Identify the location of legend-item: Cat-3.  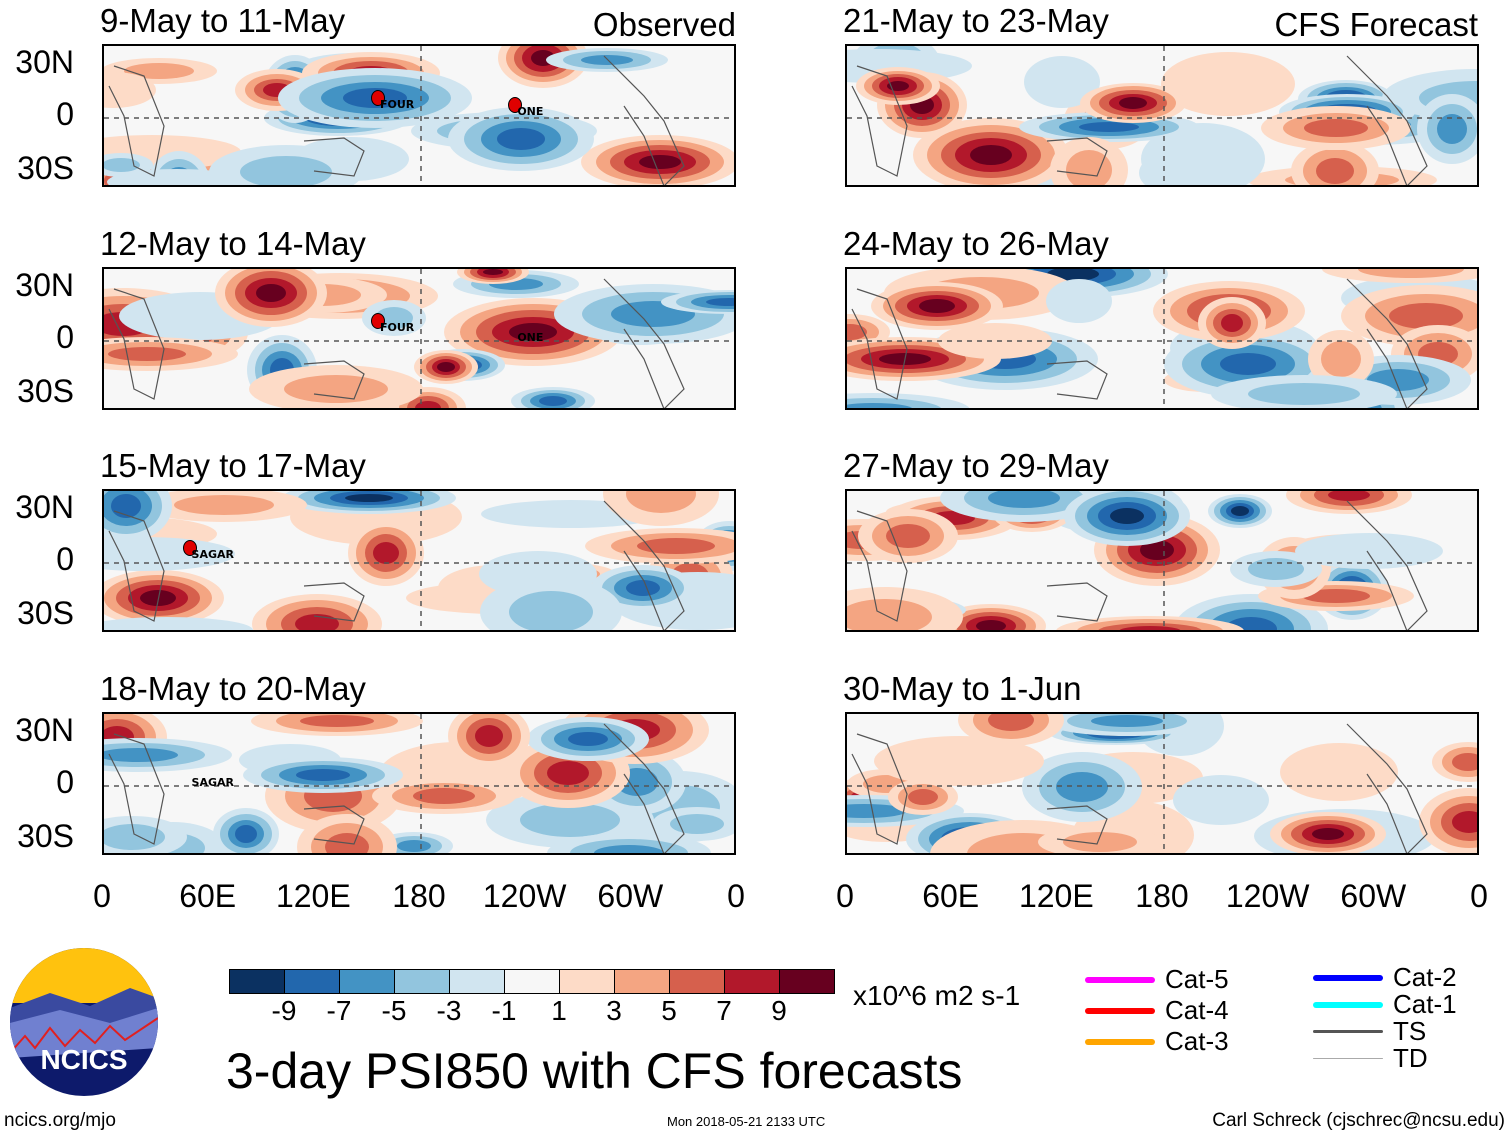
(1157, 1041).